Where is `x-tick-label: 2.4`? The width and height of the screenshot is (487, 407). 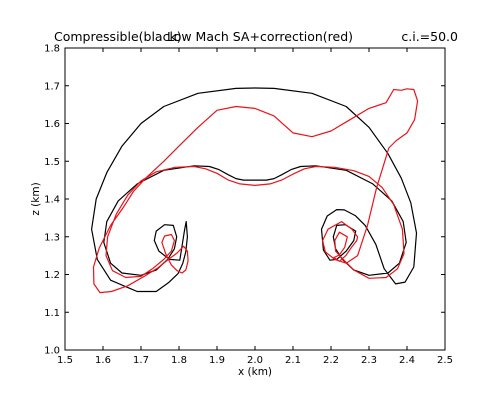 x-tick-label: 2.4 is located at coordinates (407, 360).